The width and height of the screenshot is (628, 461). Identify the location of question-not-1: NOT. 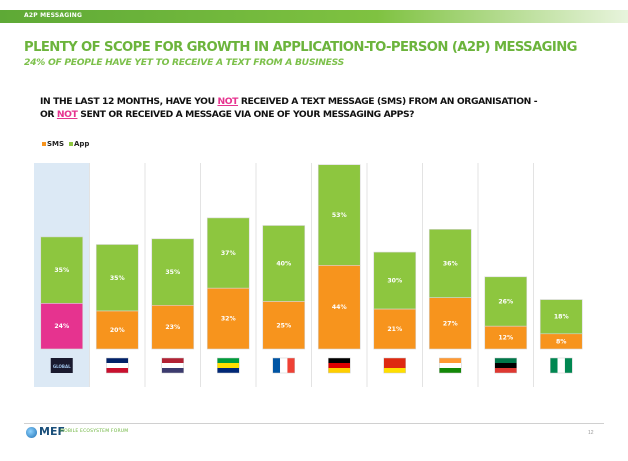
(228, 101).